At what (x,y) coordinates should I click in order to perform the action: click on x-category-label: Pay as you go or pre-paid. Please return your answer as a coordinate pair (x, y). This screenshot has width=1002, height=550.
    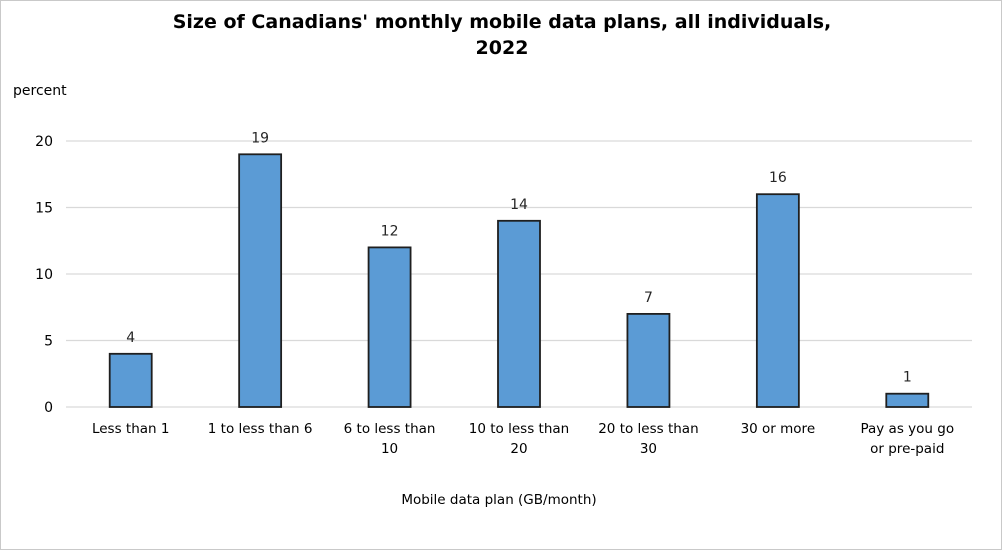
    Looking at the image, I should click on (907, 439).